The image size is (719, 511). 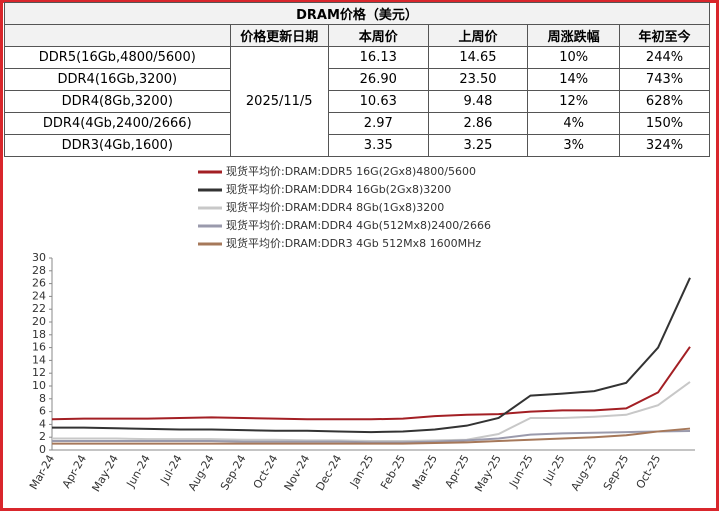 What do you see at coordinates (351, 171) in the screenshot?
I see `legend-label: 现货平均价:DRAM:DDR5 16G(2Gx8)4800/5600` at bounding box center [351, 171].